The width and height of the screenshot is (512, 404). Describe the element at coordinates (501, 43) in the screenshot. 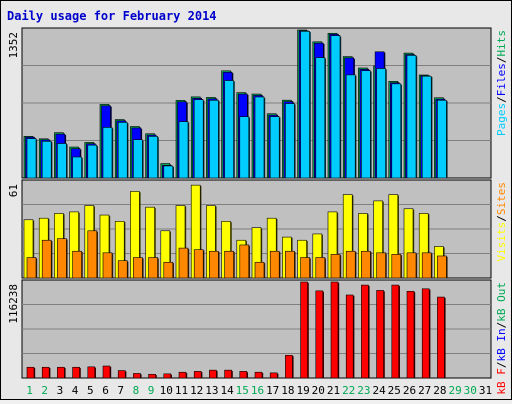

I see `panel-1-legend-part-4: Hits` at that location.